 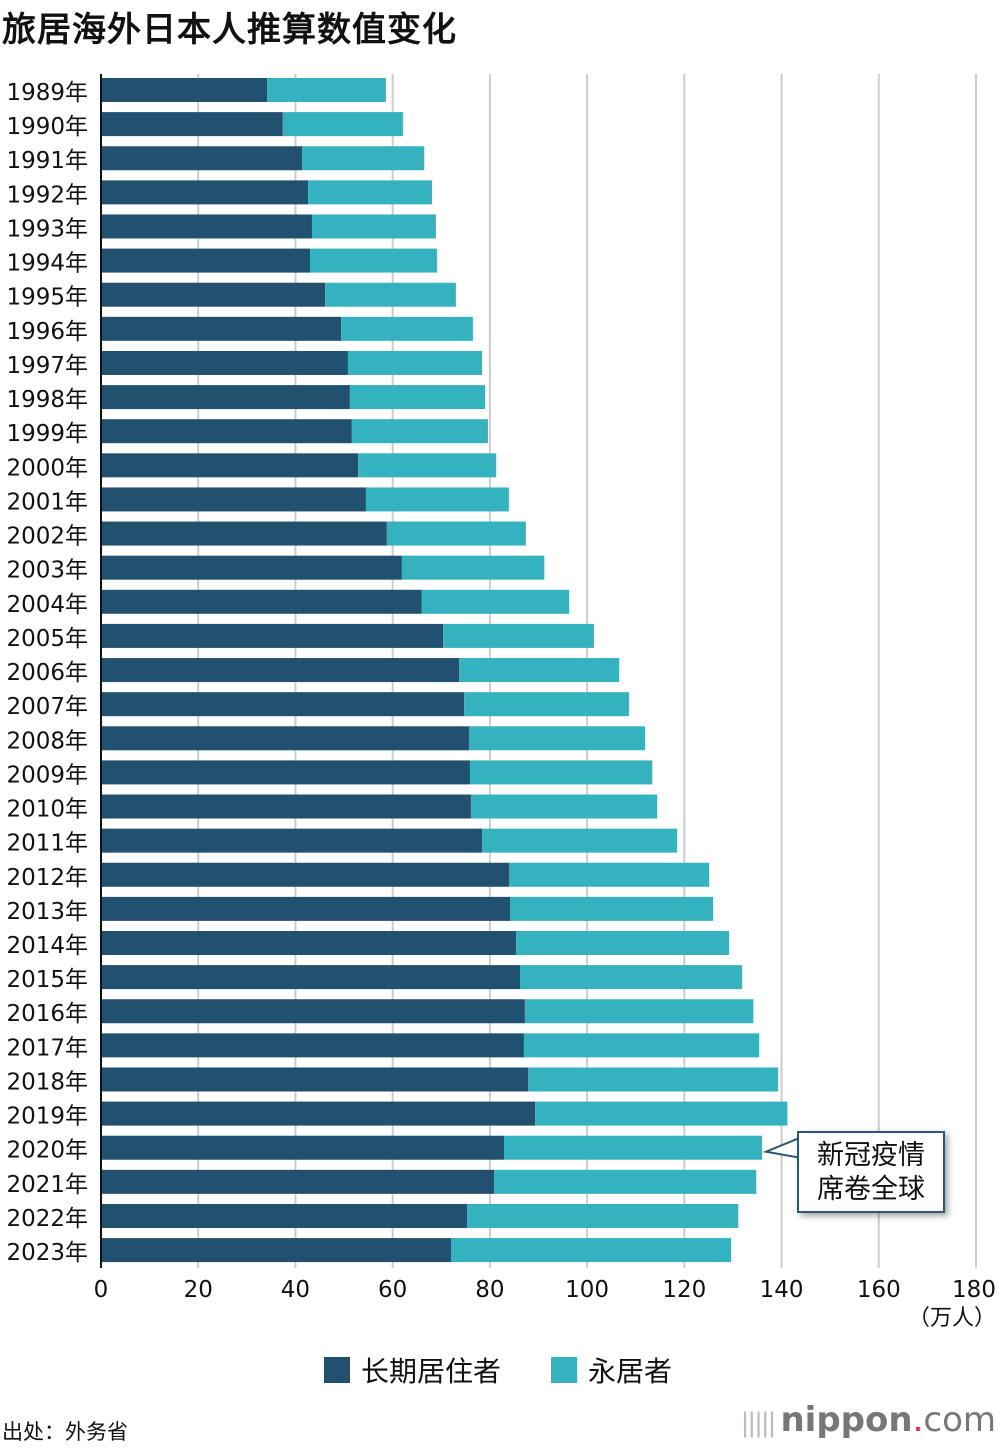 I want to click on x-tick-label: 40, so click(x=295, y=1290).